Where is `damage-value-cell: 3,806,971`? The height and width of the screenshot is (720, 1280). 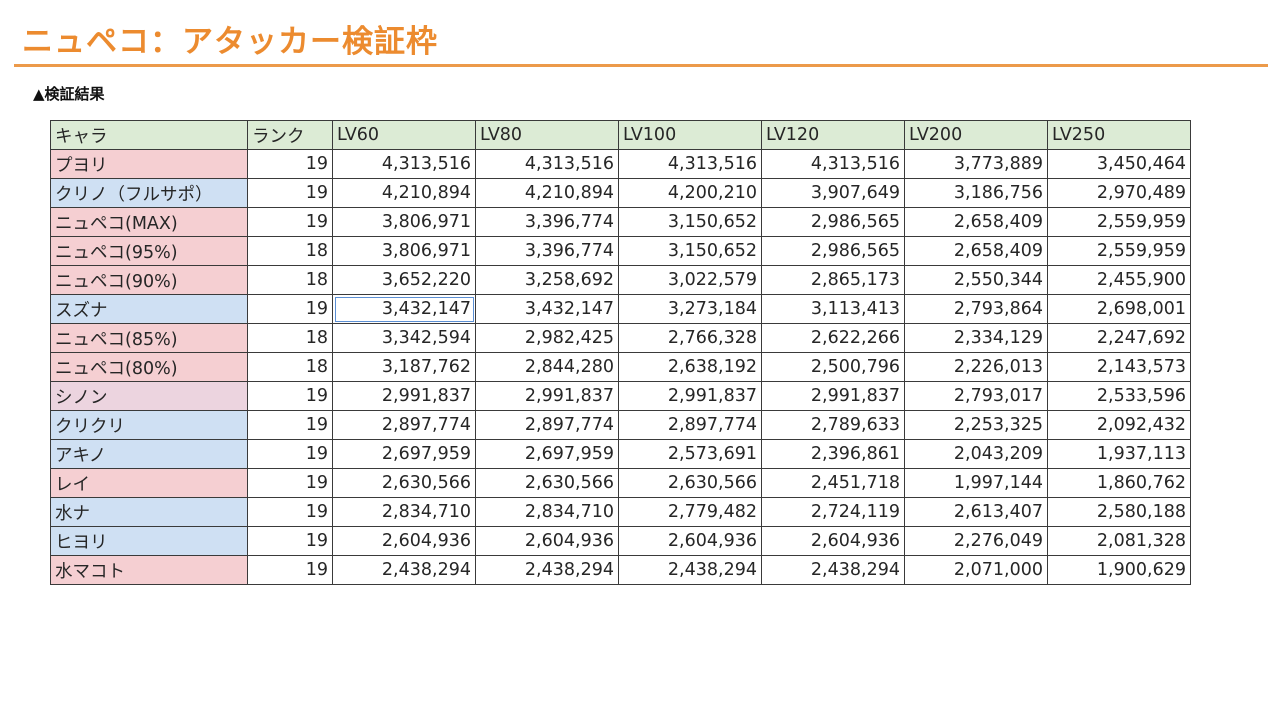
damage-value-cell: 3,806,971 is located at coordinates (404, 222).